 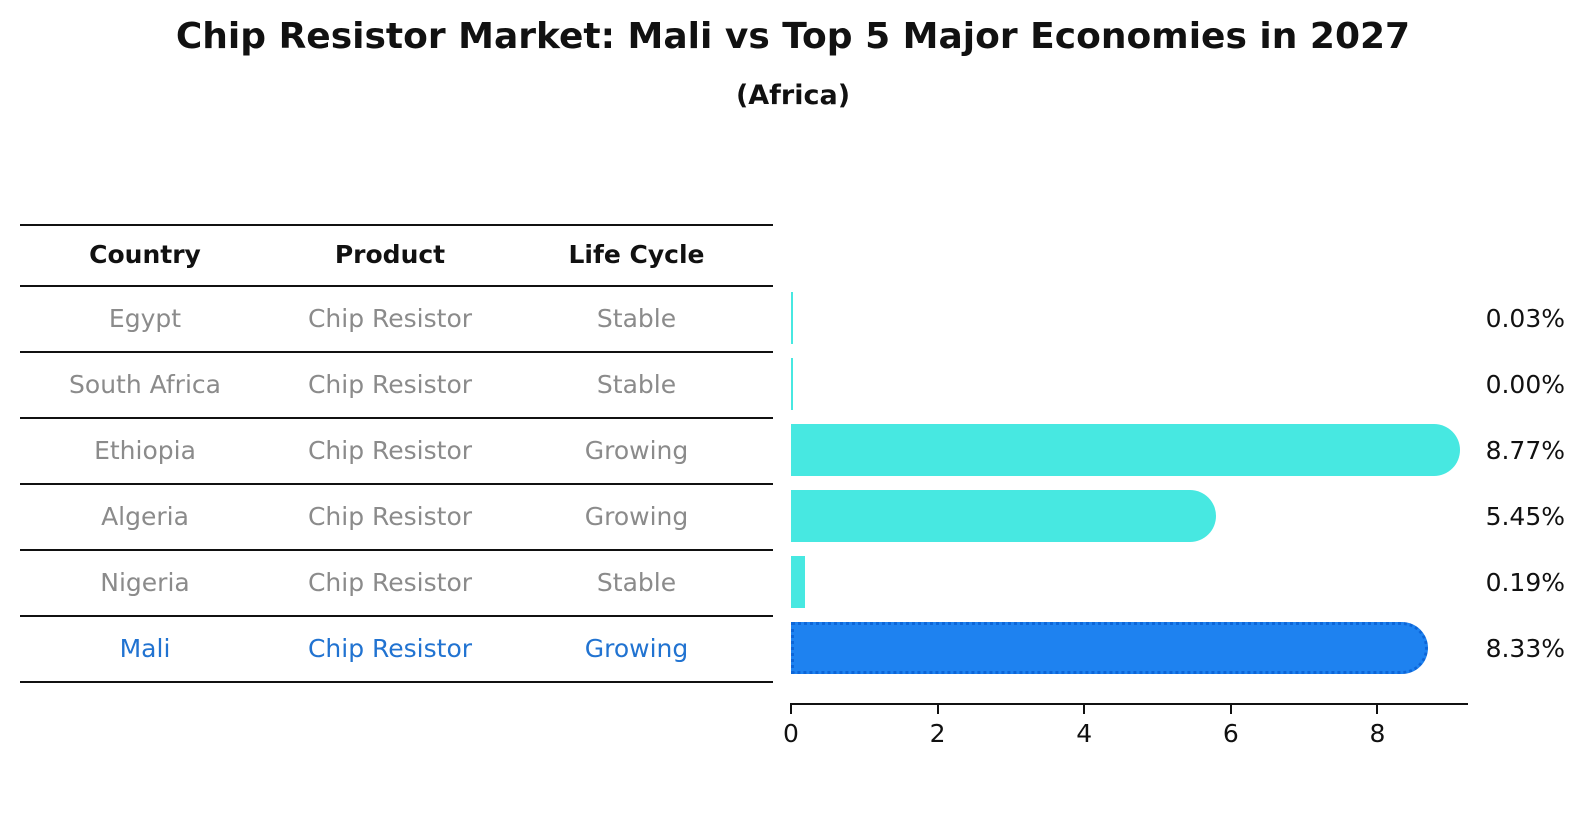 I want to click on bar-value-label: 0.19%, so click(x=1525, y=582).